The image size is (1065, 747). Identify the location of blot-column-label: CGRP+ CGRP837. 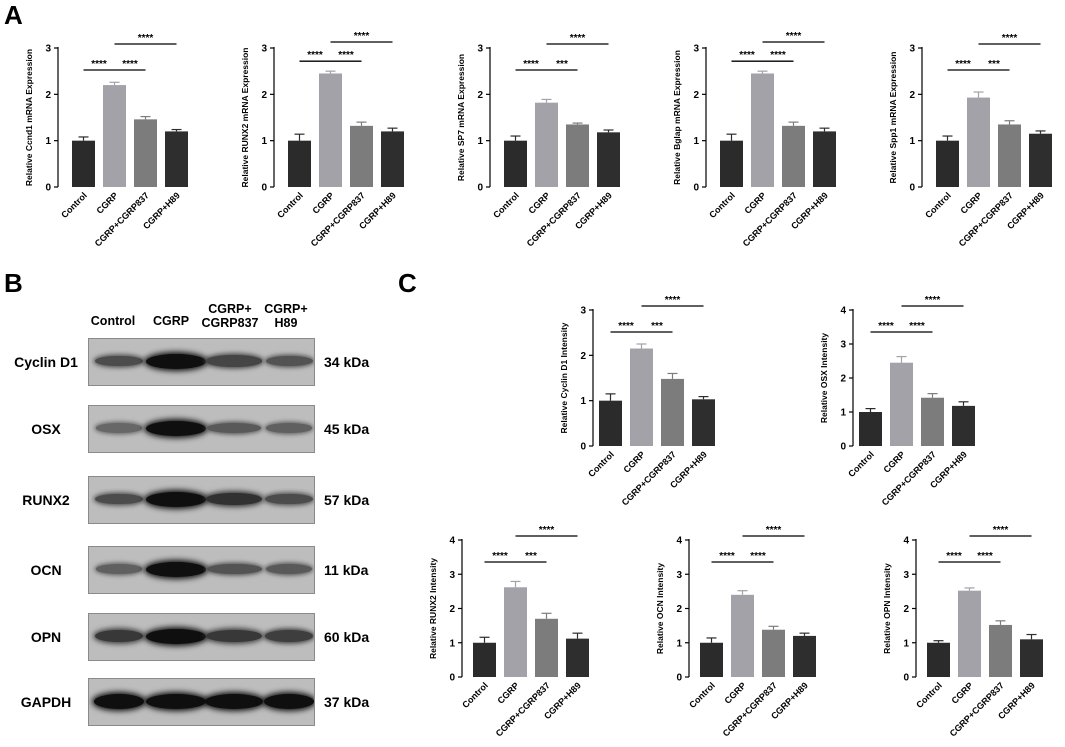
(230, 316).